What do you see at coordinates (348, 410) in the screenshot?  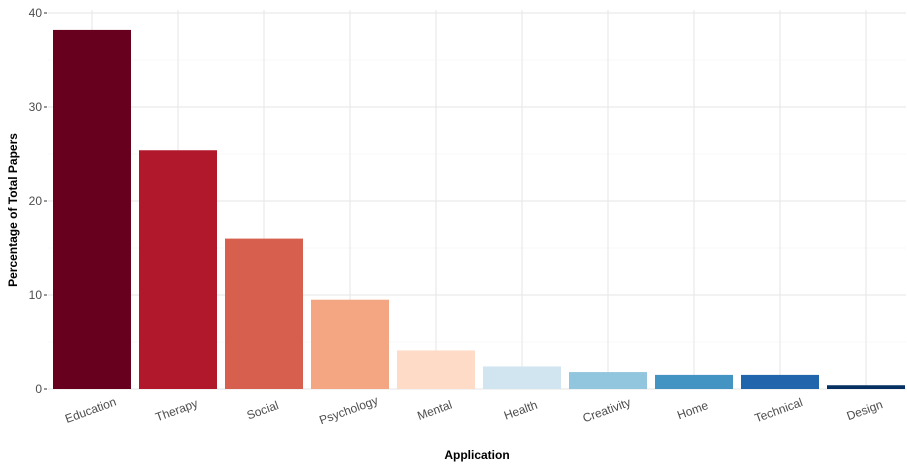 I see `x-tick-label: Psychology` at bounding box center [348, 410].